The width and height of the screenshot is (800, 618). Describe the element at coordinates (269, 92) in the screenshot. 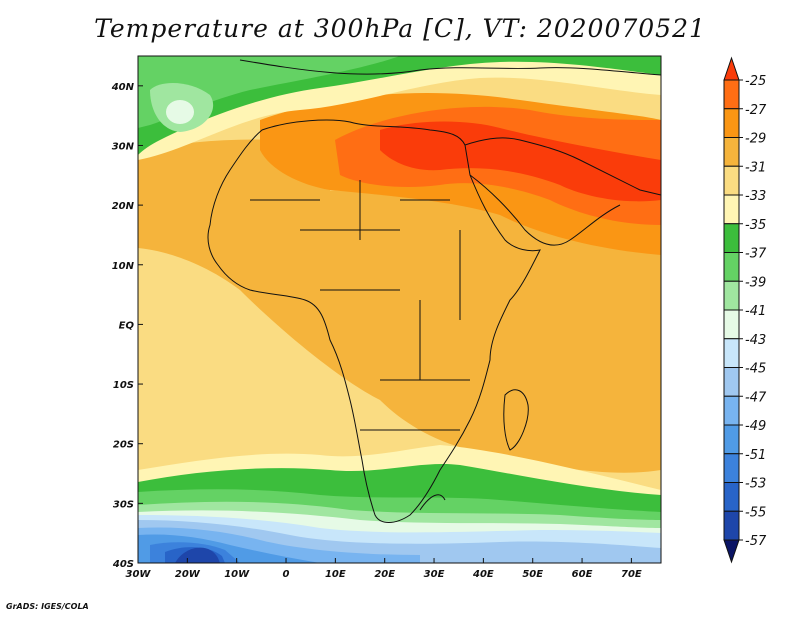

I see `field-band-lightgreen-north` at that location.